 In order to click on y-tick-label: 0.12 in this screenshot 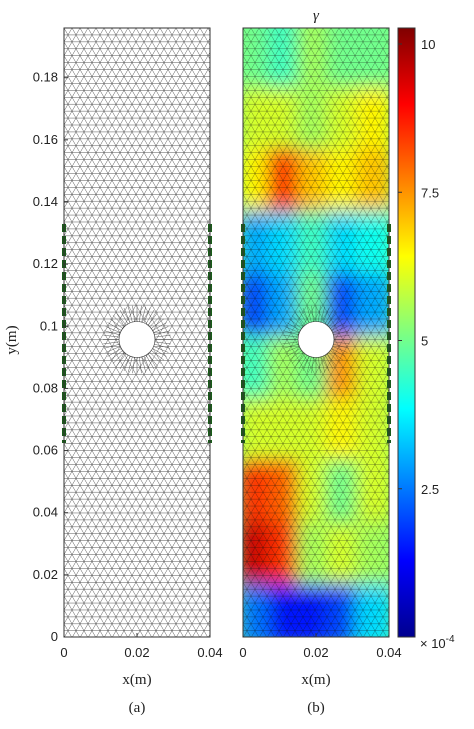, I will do `click(45, 263)`.